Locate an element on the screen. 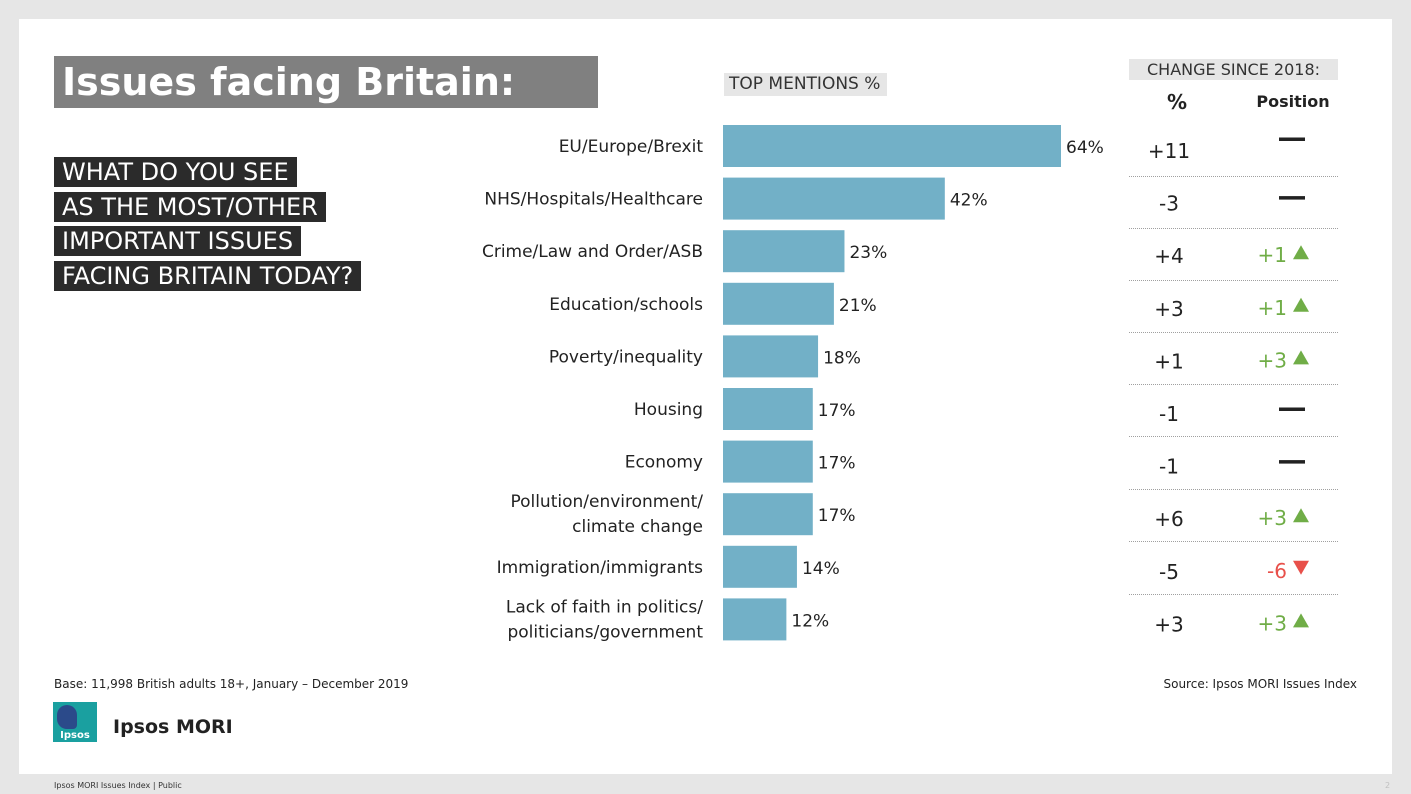 The width and height of the screenshot is (1411, 794). category-label-line: climate change is located at coordinates (637, 527).